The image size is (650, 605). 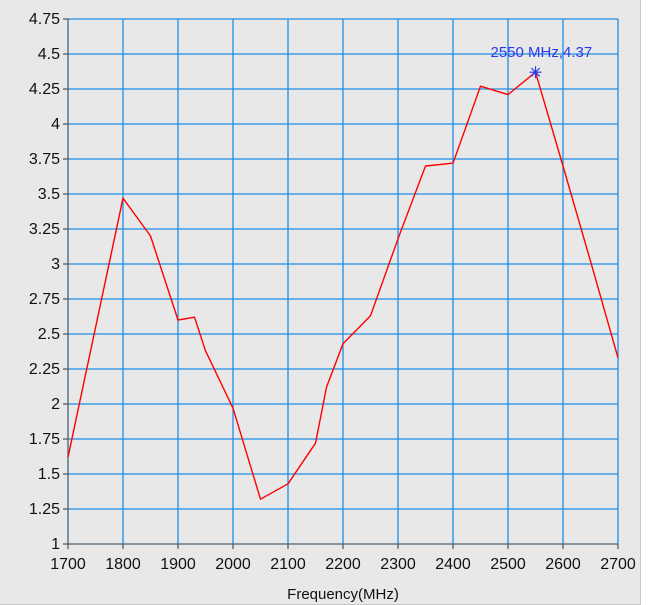 I want to click on marker-label: 2550 MHz,4.37, so click(x=542, y=52).